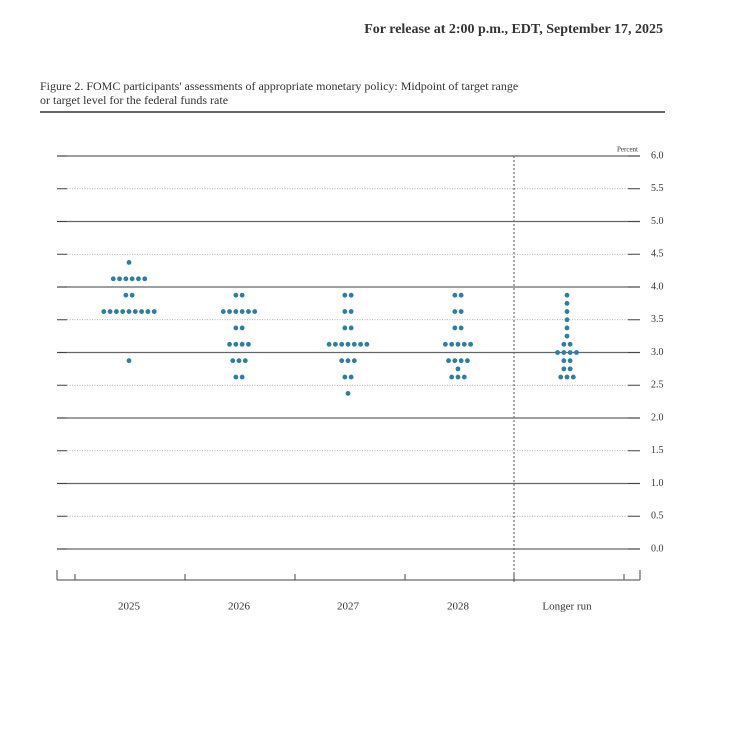 This screenshot has height=752, width=749. What do you see at coordinates (348, 607) in the screenshot?
I see `x-tick-label: 2027` at bounding box center [348, 607].